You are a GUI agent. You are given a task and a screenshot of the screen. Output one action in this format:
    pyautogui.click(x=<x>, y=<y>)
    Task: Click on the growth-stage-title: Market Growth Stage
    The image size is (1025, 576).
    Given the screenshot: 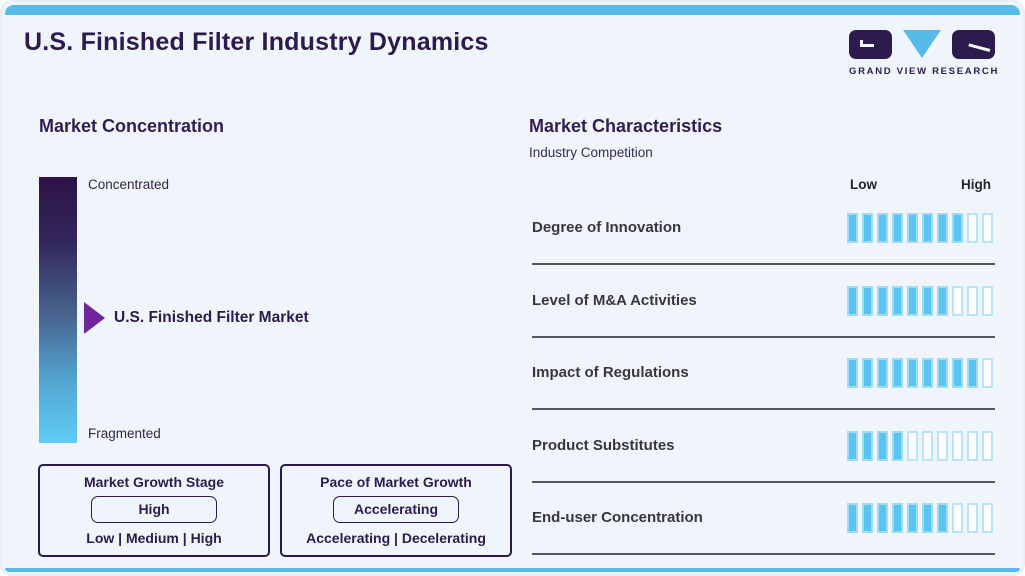 What is the action you would take?
    pyautogui.click(x=154, y=482)
    